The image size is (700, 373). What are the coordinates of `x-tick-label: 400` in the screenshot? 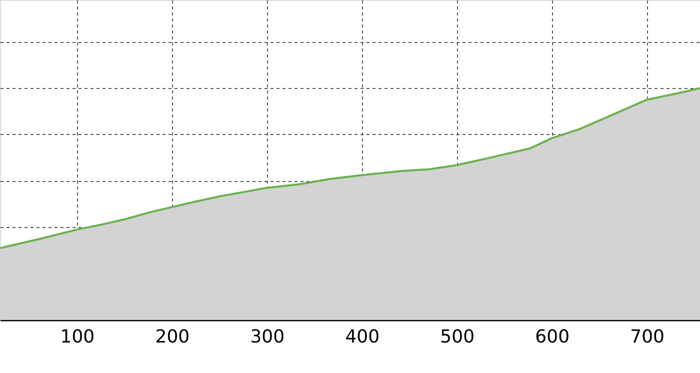 It's located at (362, 337).